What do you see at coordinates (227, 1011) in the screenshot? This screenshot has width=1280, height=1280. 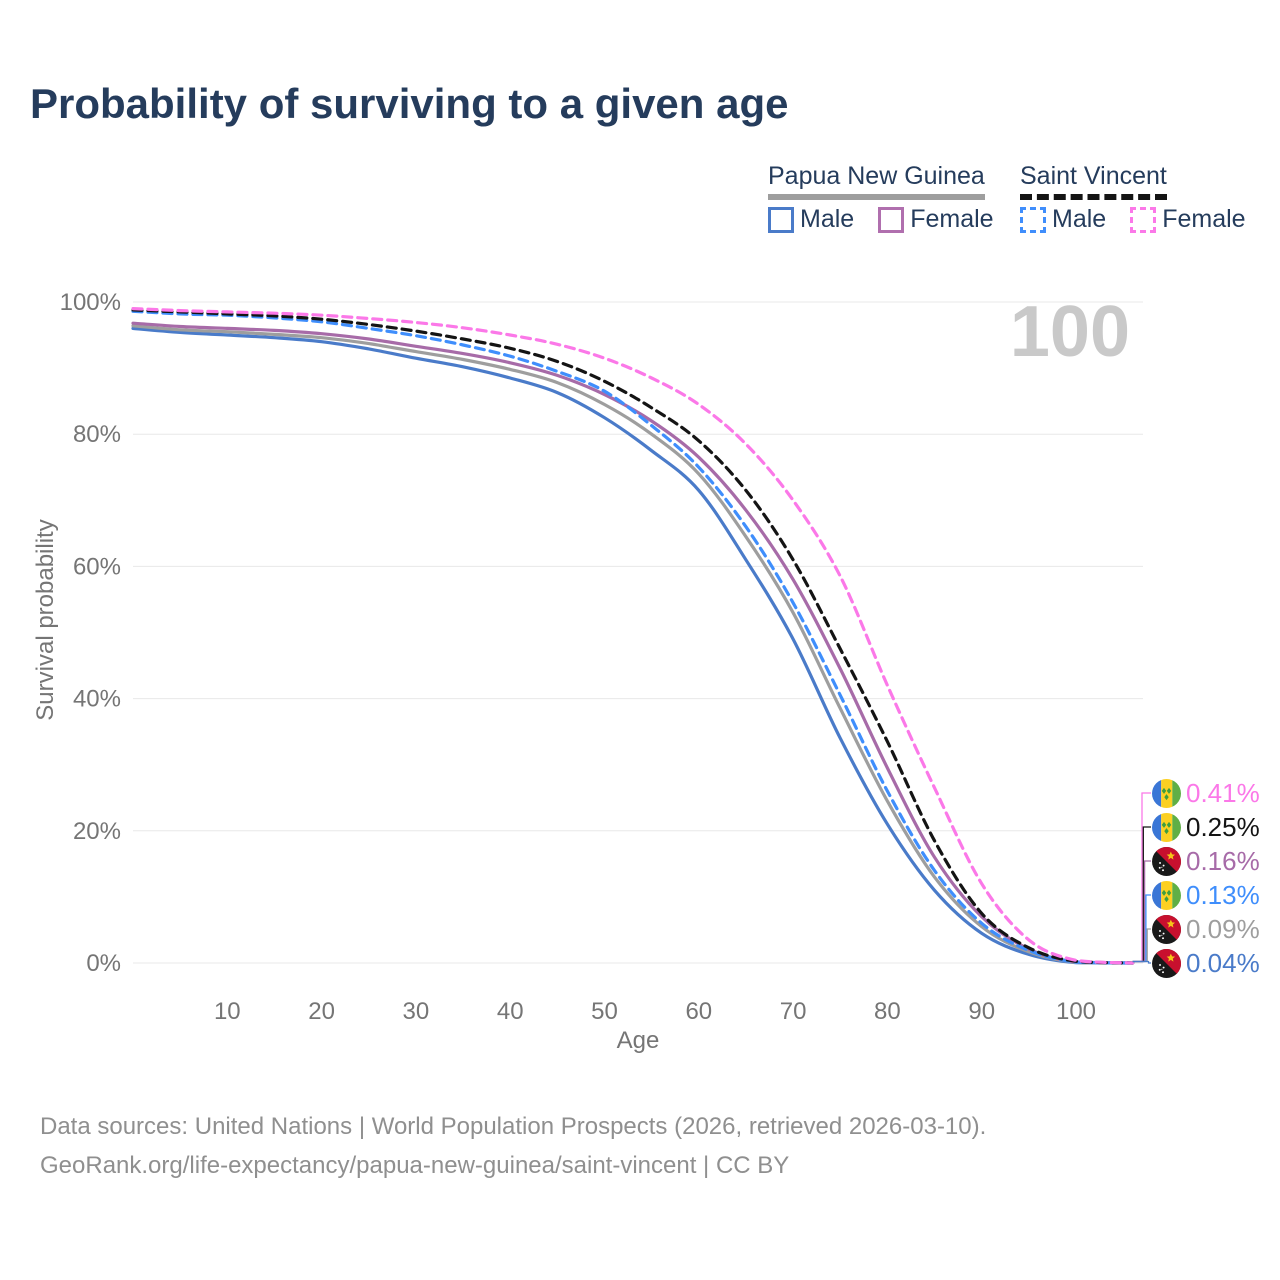 I see `x-tick-10: 10` at bounding box center [227, 1011].